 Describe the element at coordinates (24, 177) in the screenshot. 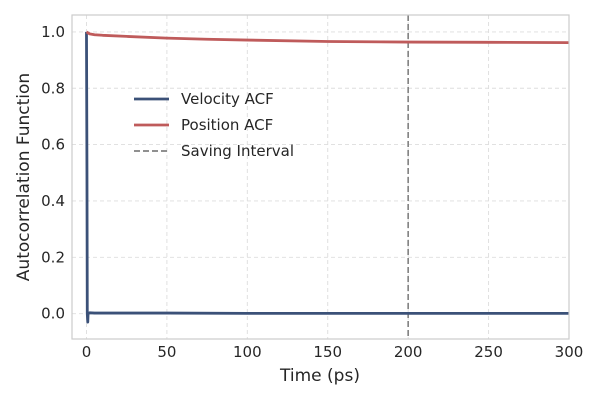

I see `y-axis-label: Autocorrelation Function` at that location.